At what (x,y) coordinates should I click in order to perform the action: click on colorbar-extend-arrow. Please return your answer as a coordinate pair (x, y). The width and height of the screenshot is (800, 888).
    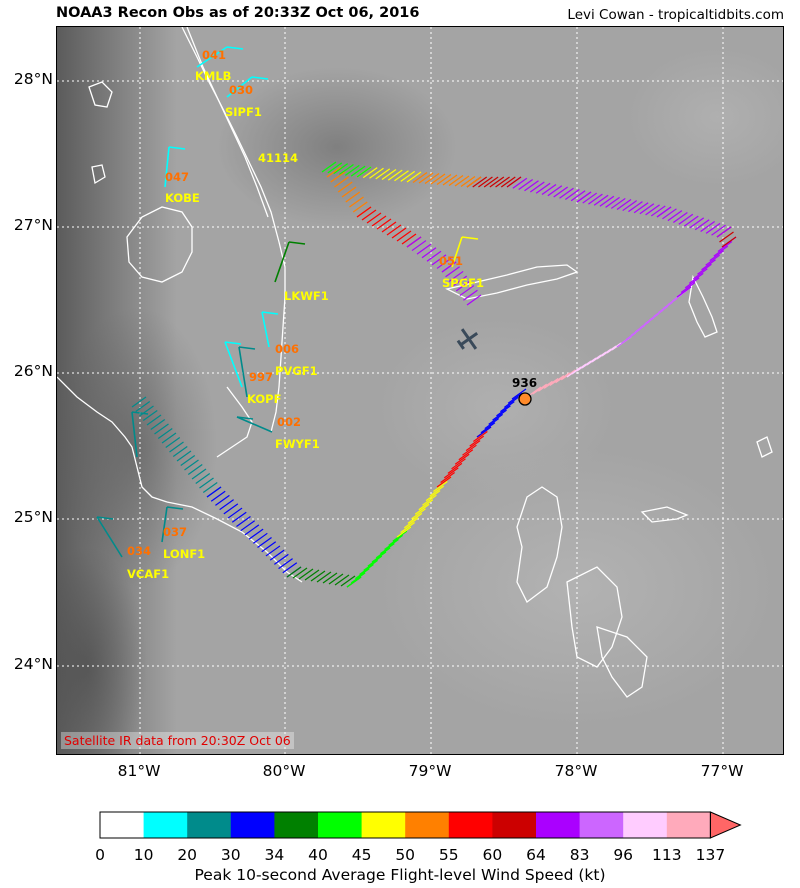
    Looking at the image, I should click on (725, 825).